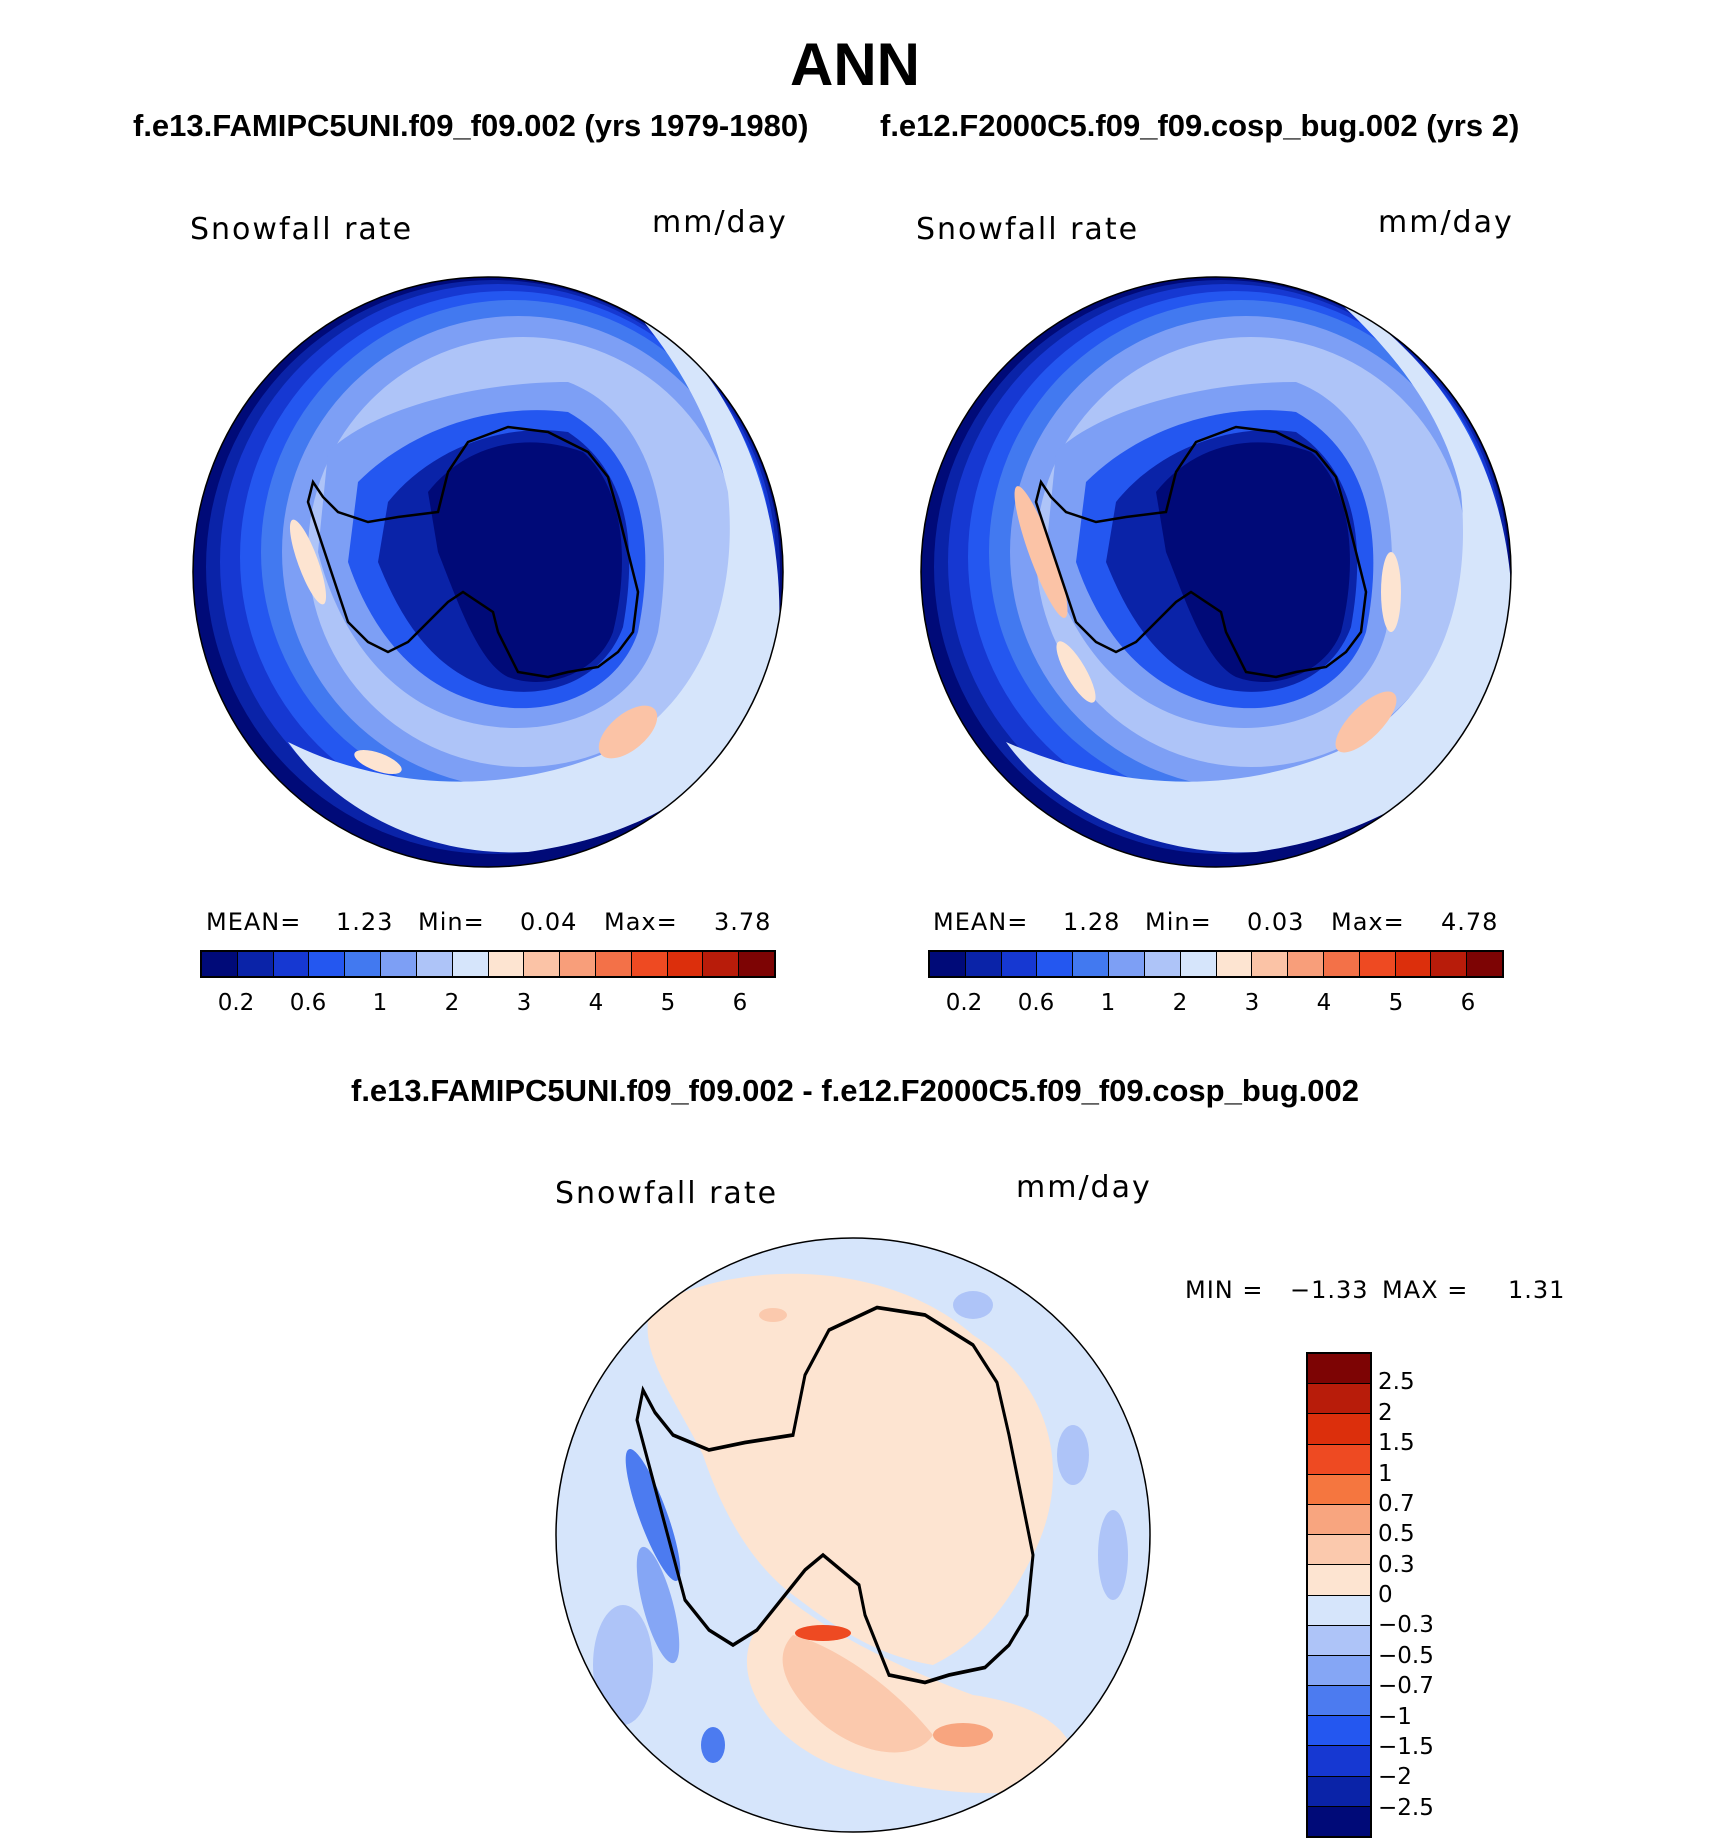 The width and height of the screenshot is (1710, 1840). Describe the element at coordinates (1446, 222) in the screenshot. I see `right-units-label: mm/day` at that location.